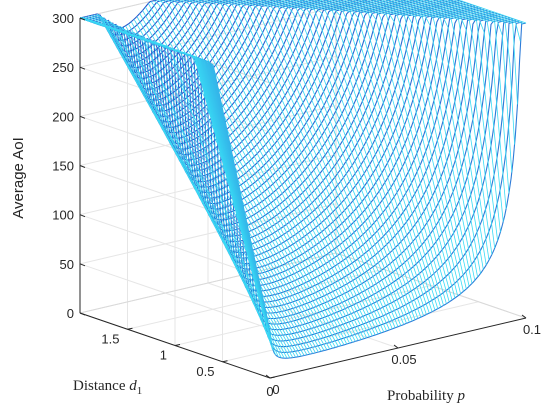 The height and width of the screenshot is (413, 550). What do you see at coordinates (63, 116) in the screenshot?
I see `z-tick-label: 200` at bounding box center [63, 116].